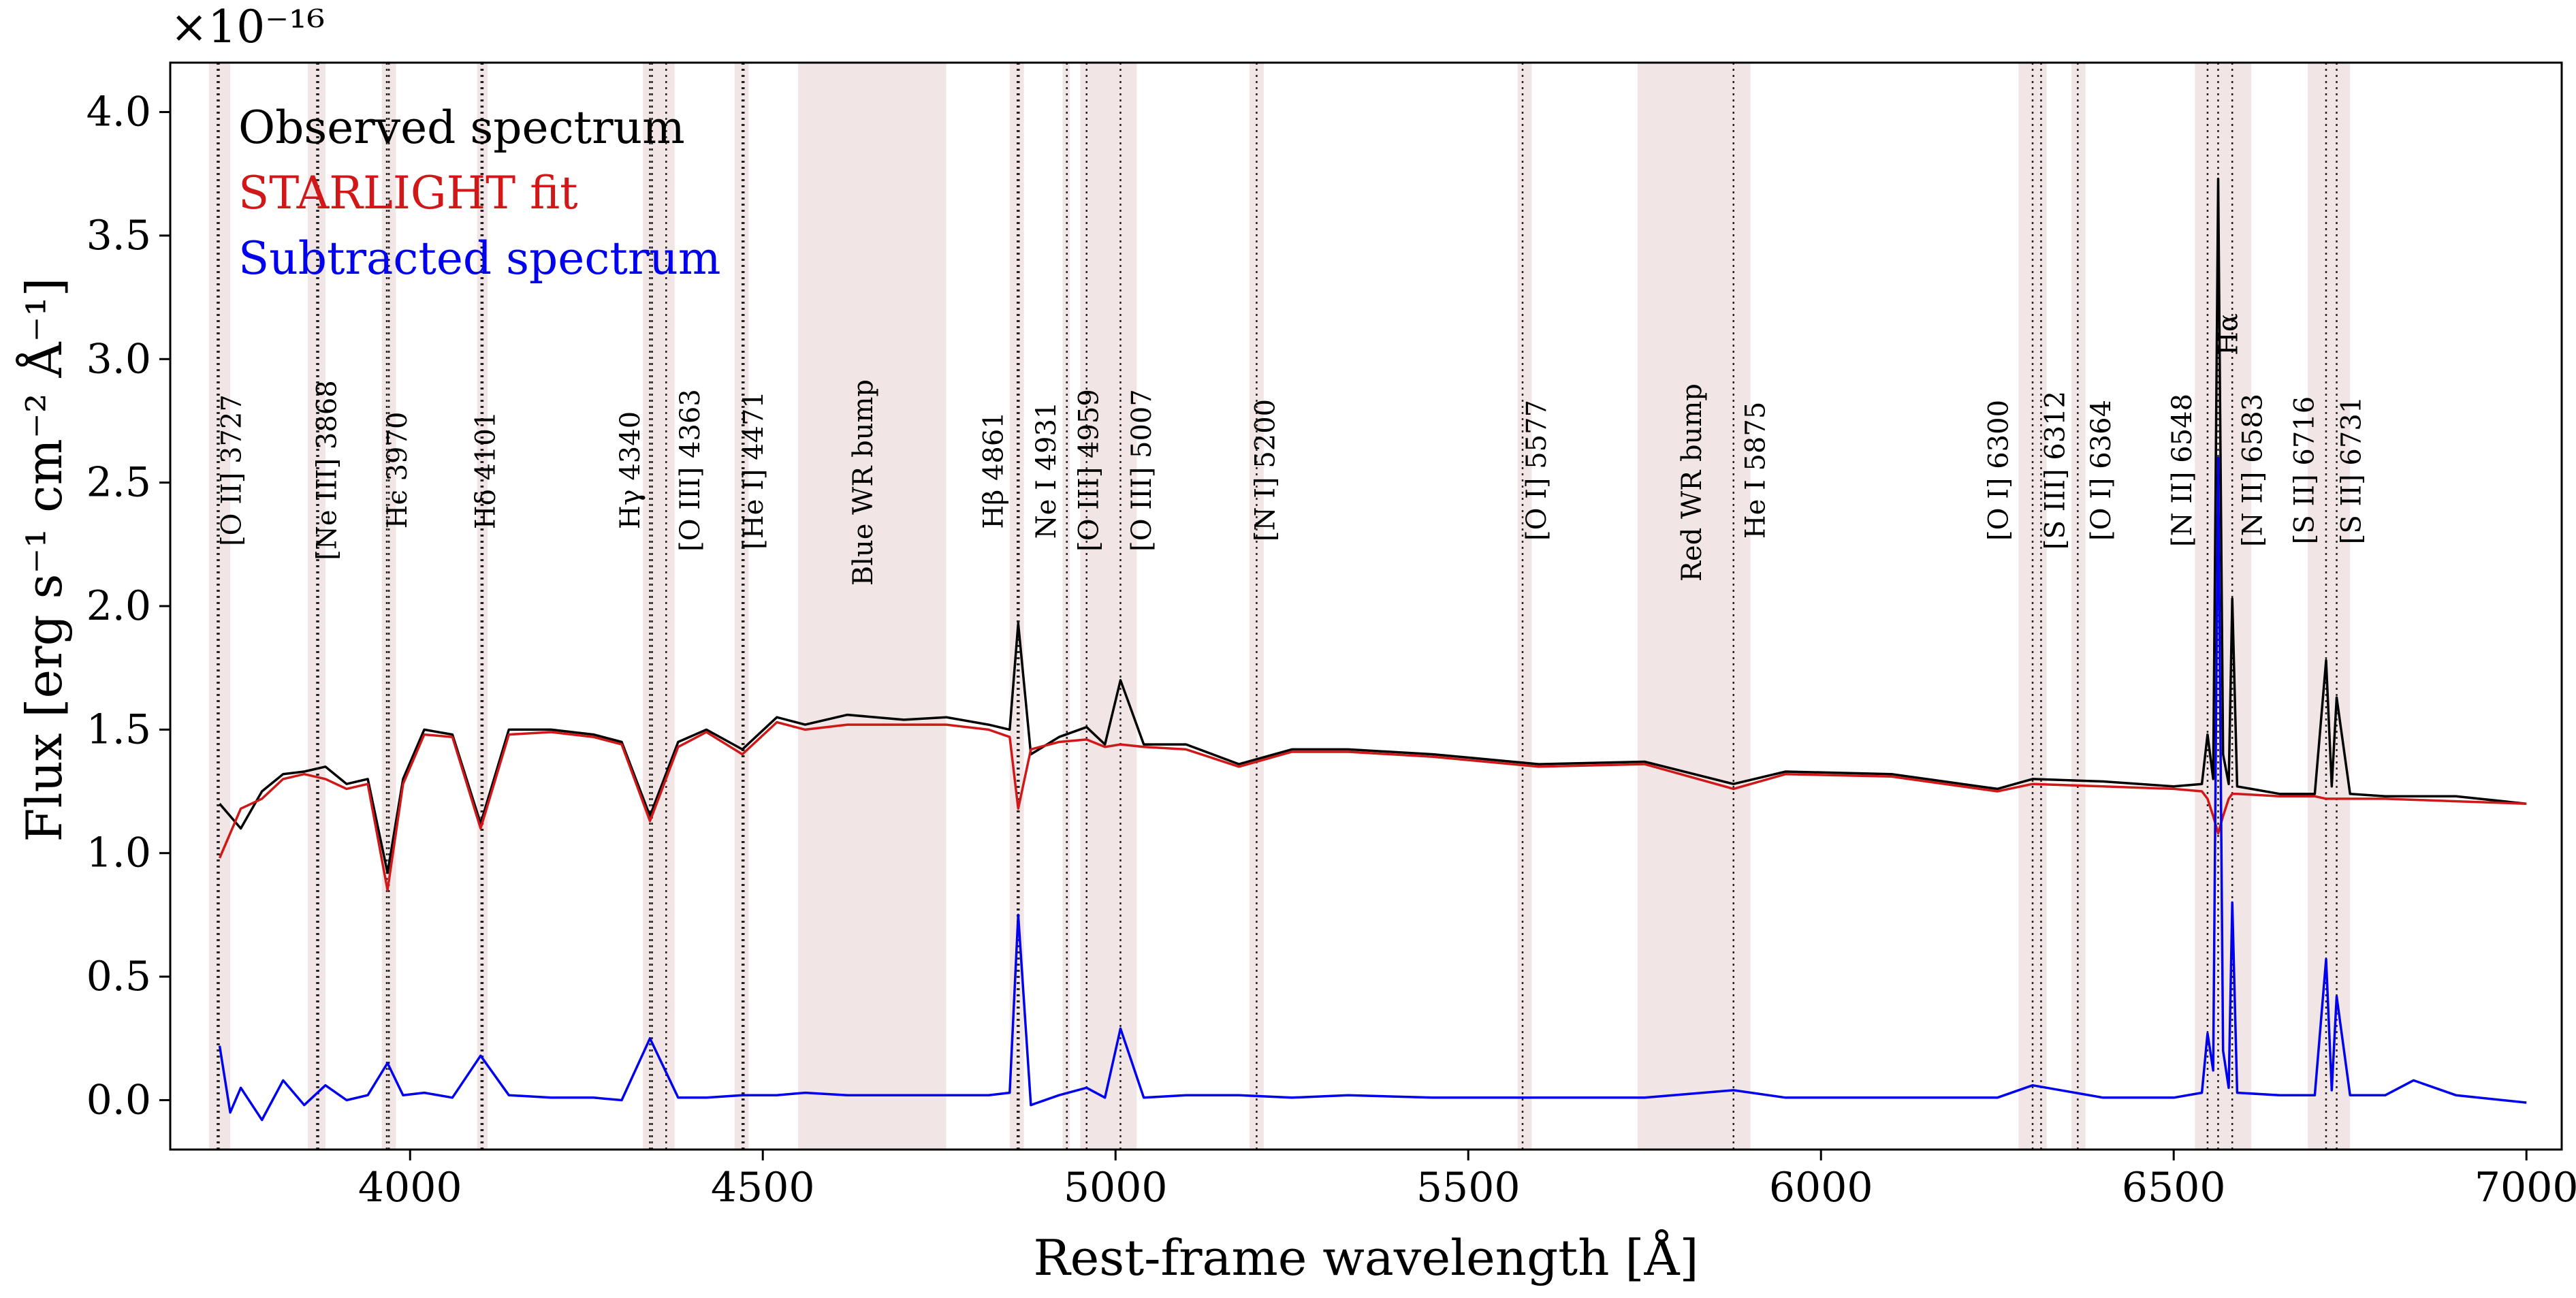 The height and width of the screenshot is (1298, 2576). I want to click on line-annotation: Blue WR bump, so click(863, 482).